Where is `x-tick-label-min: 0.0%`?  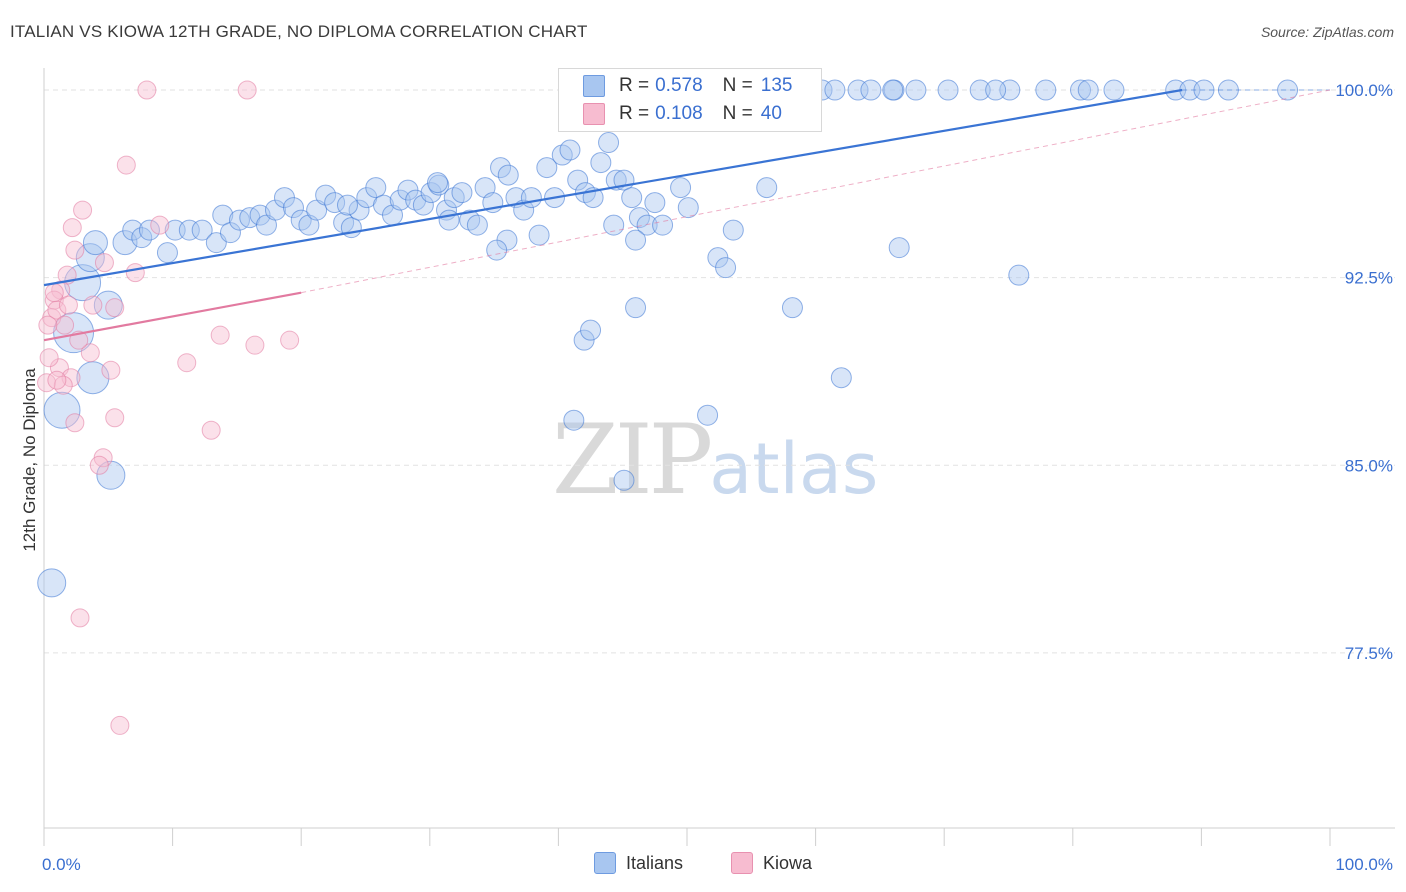 x-tick-label-min: 0.0% is located at coordinates (61, 864).